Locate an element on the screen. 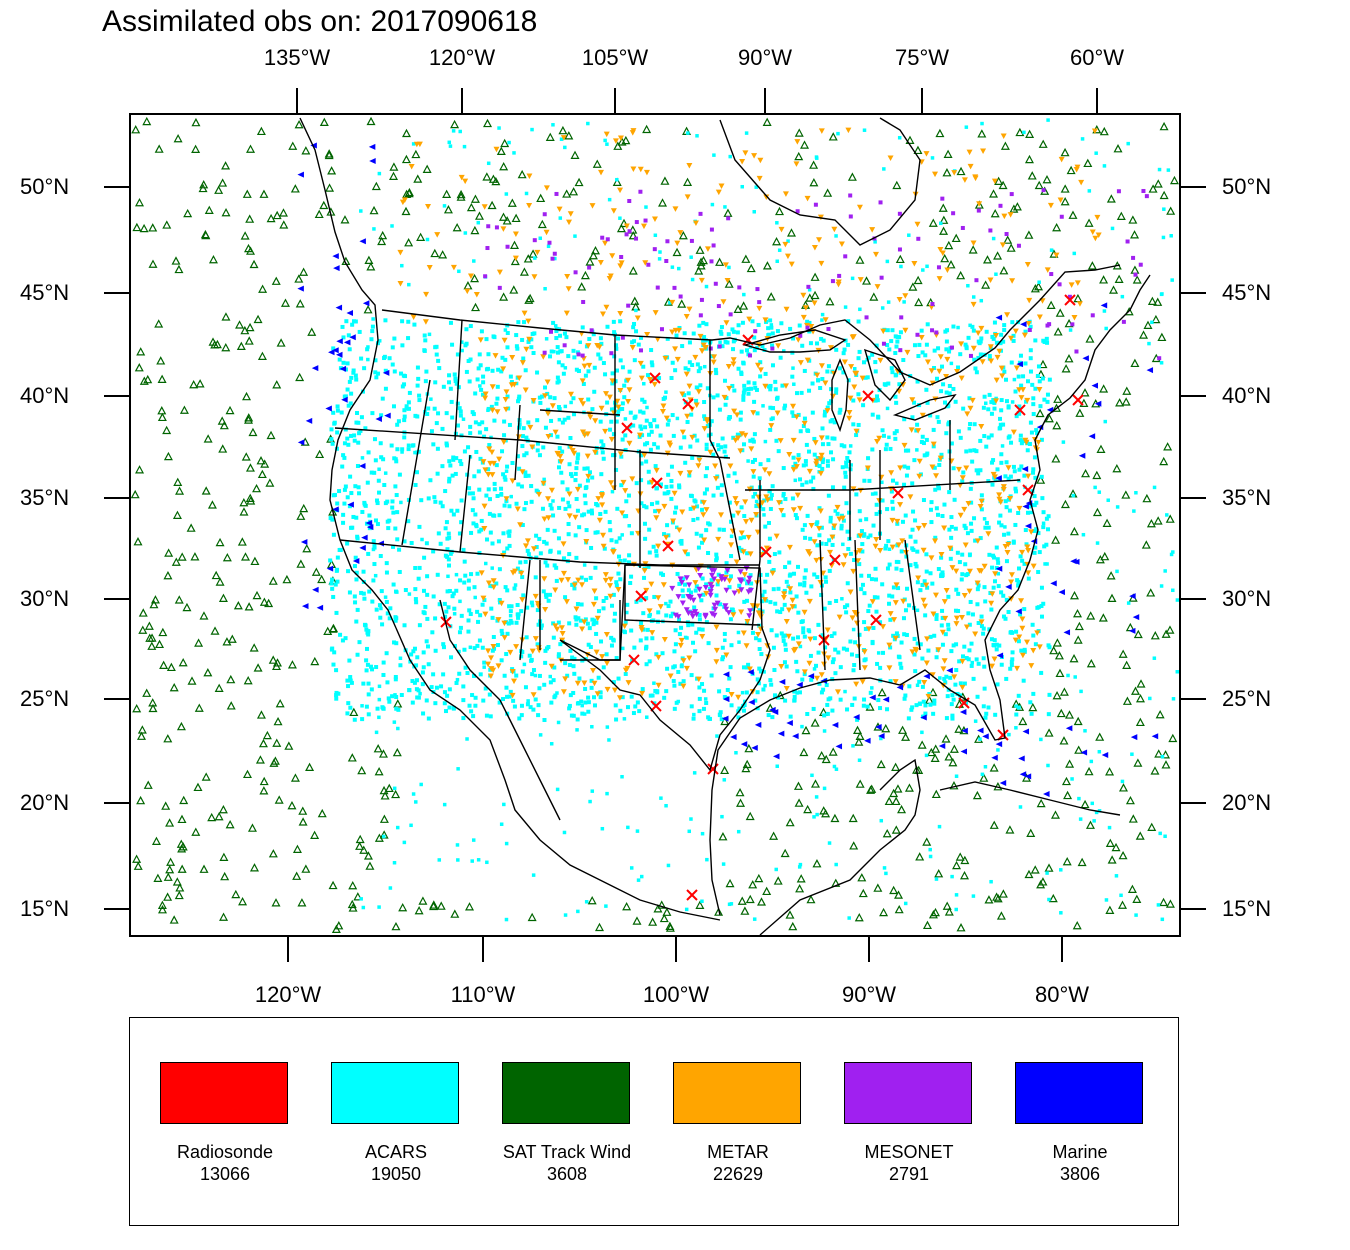  right-lat-label: 40°N is located at coordinates (1247, 395).